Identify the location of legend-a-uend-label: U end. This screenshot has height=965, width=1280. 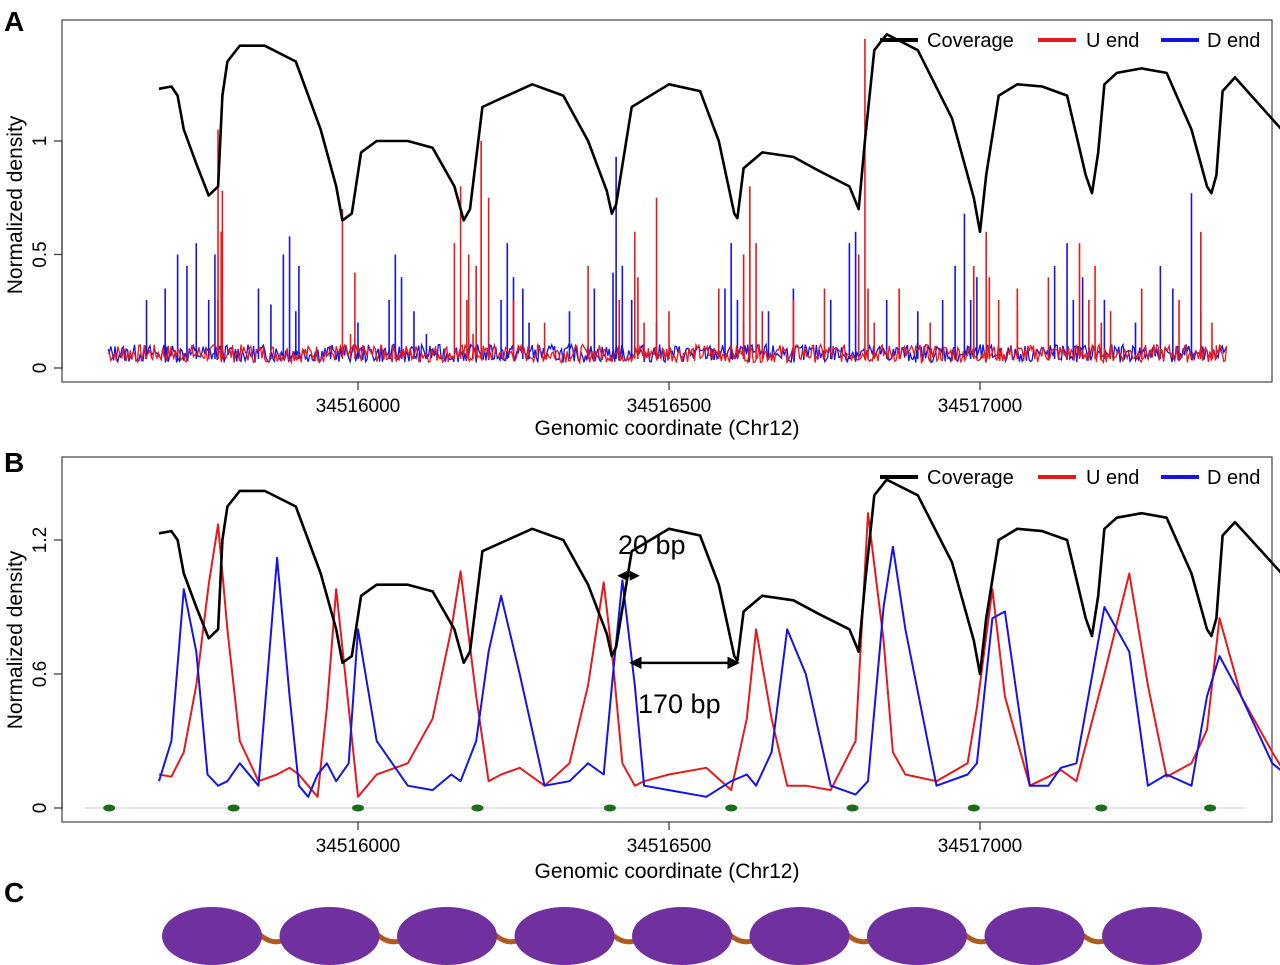
(1112, 41).